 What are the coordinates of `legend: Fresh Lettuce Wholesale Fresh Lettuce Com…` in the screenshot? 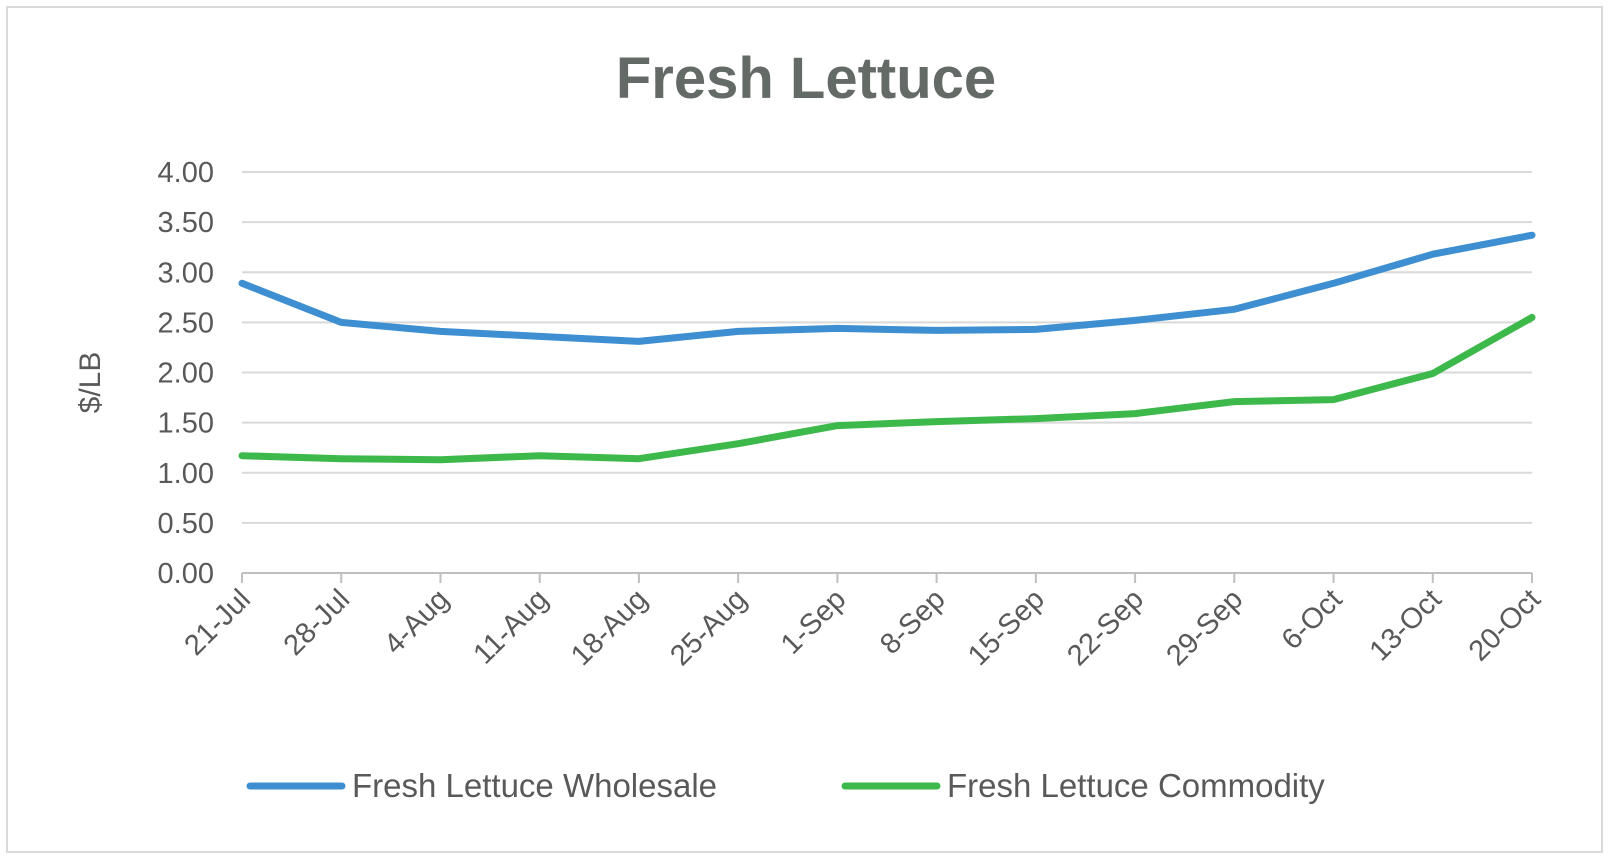 It's located at (785, 785).